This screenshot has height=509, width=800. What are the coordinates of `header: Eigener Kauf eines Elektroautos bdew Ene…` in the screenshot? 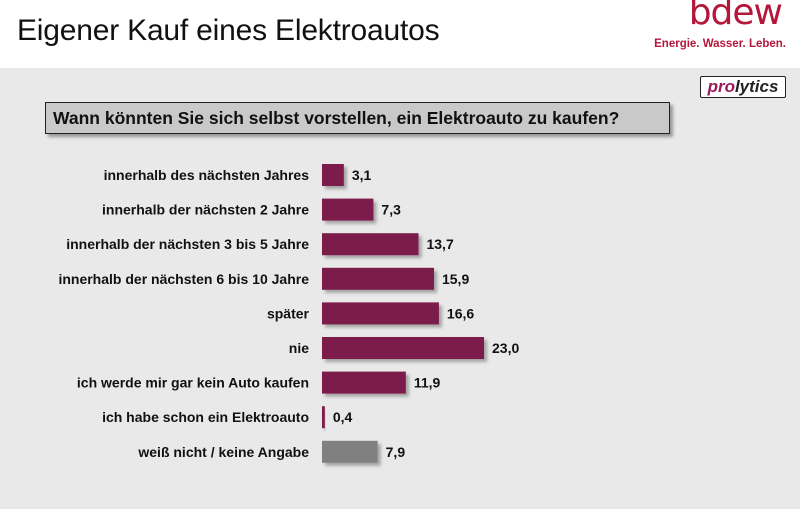 It's located at (400, 34).